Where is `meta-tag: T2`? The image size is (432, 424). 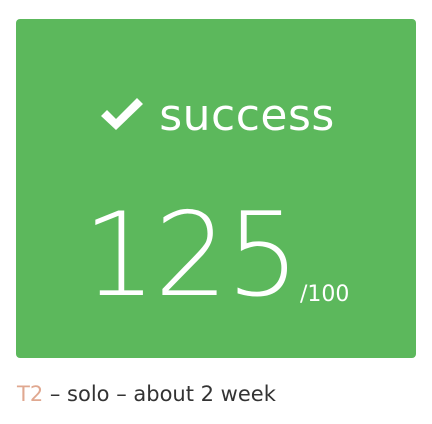 meta-tag: T2 is located at coordinates (30, 394).